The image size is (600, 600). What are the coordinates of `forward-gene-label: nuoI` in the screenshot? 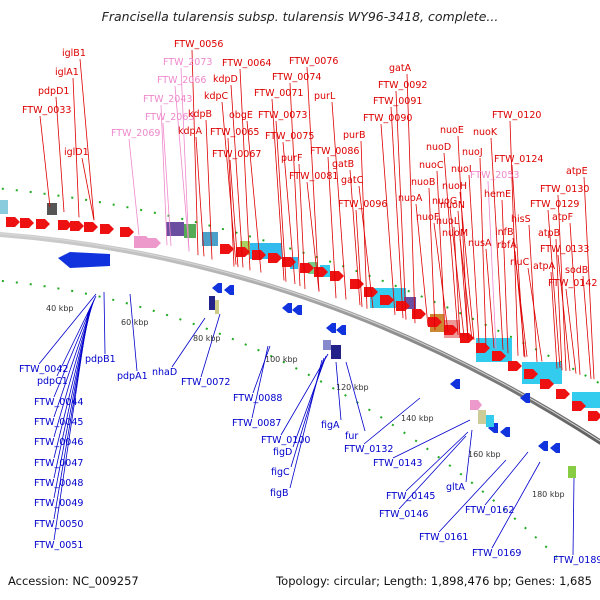 It's located at (461, 169).